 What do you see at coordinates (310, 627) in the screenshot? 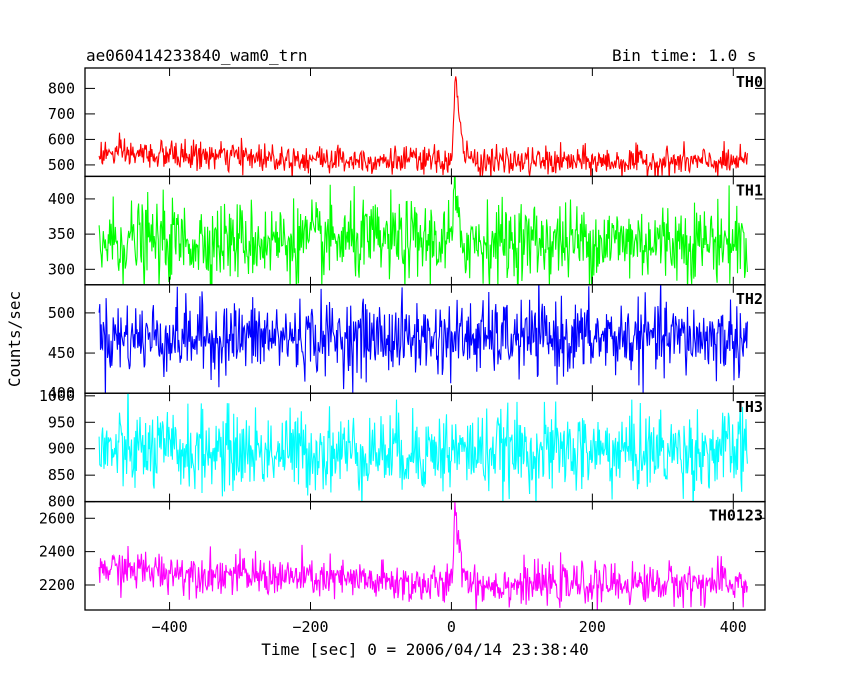
I see `x-tick-label: −200` at bounding box center [310, 627].